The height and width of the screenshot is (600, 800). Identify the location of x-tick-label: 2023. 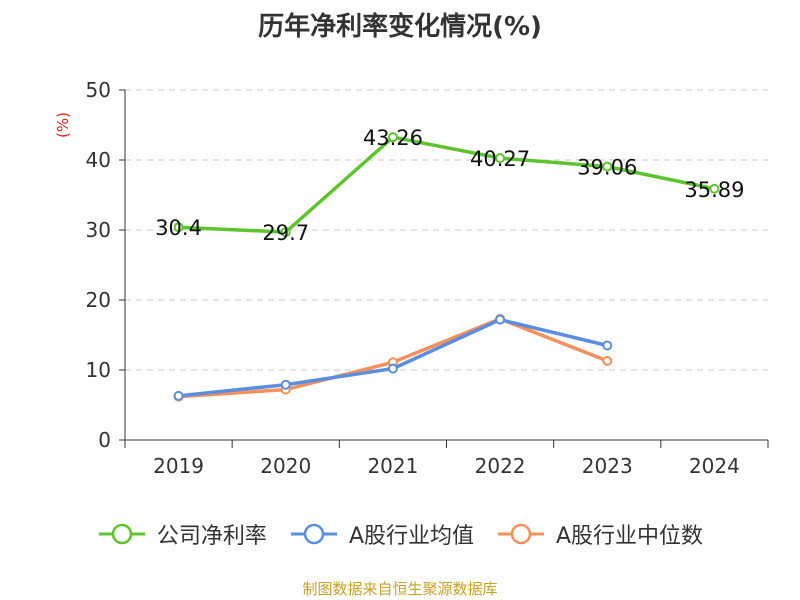
(607, 466).